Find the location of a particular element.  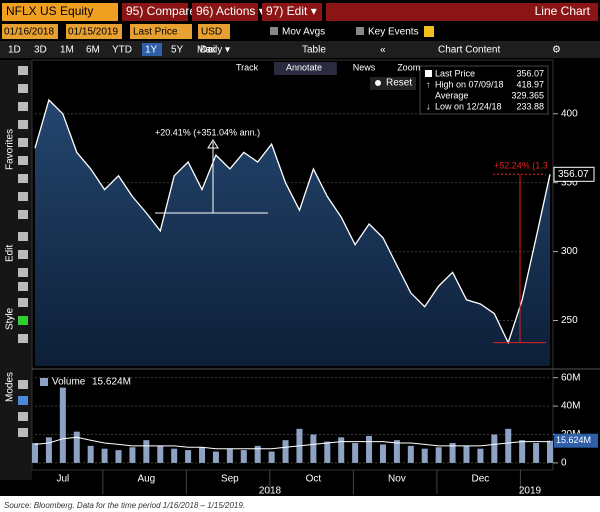

ticker: NFLX US Equity is located at coordinates (49, 11).